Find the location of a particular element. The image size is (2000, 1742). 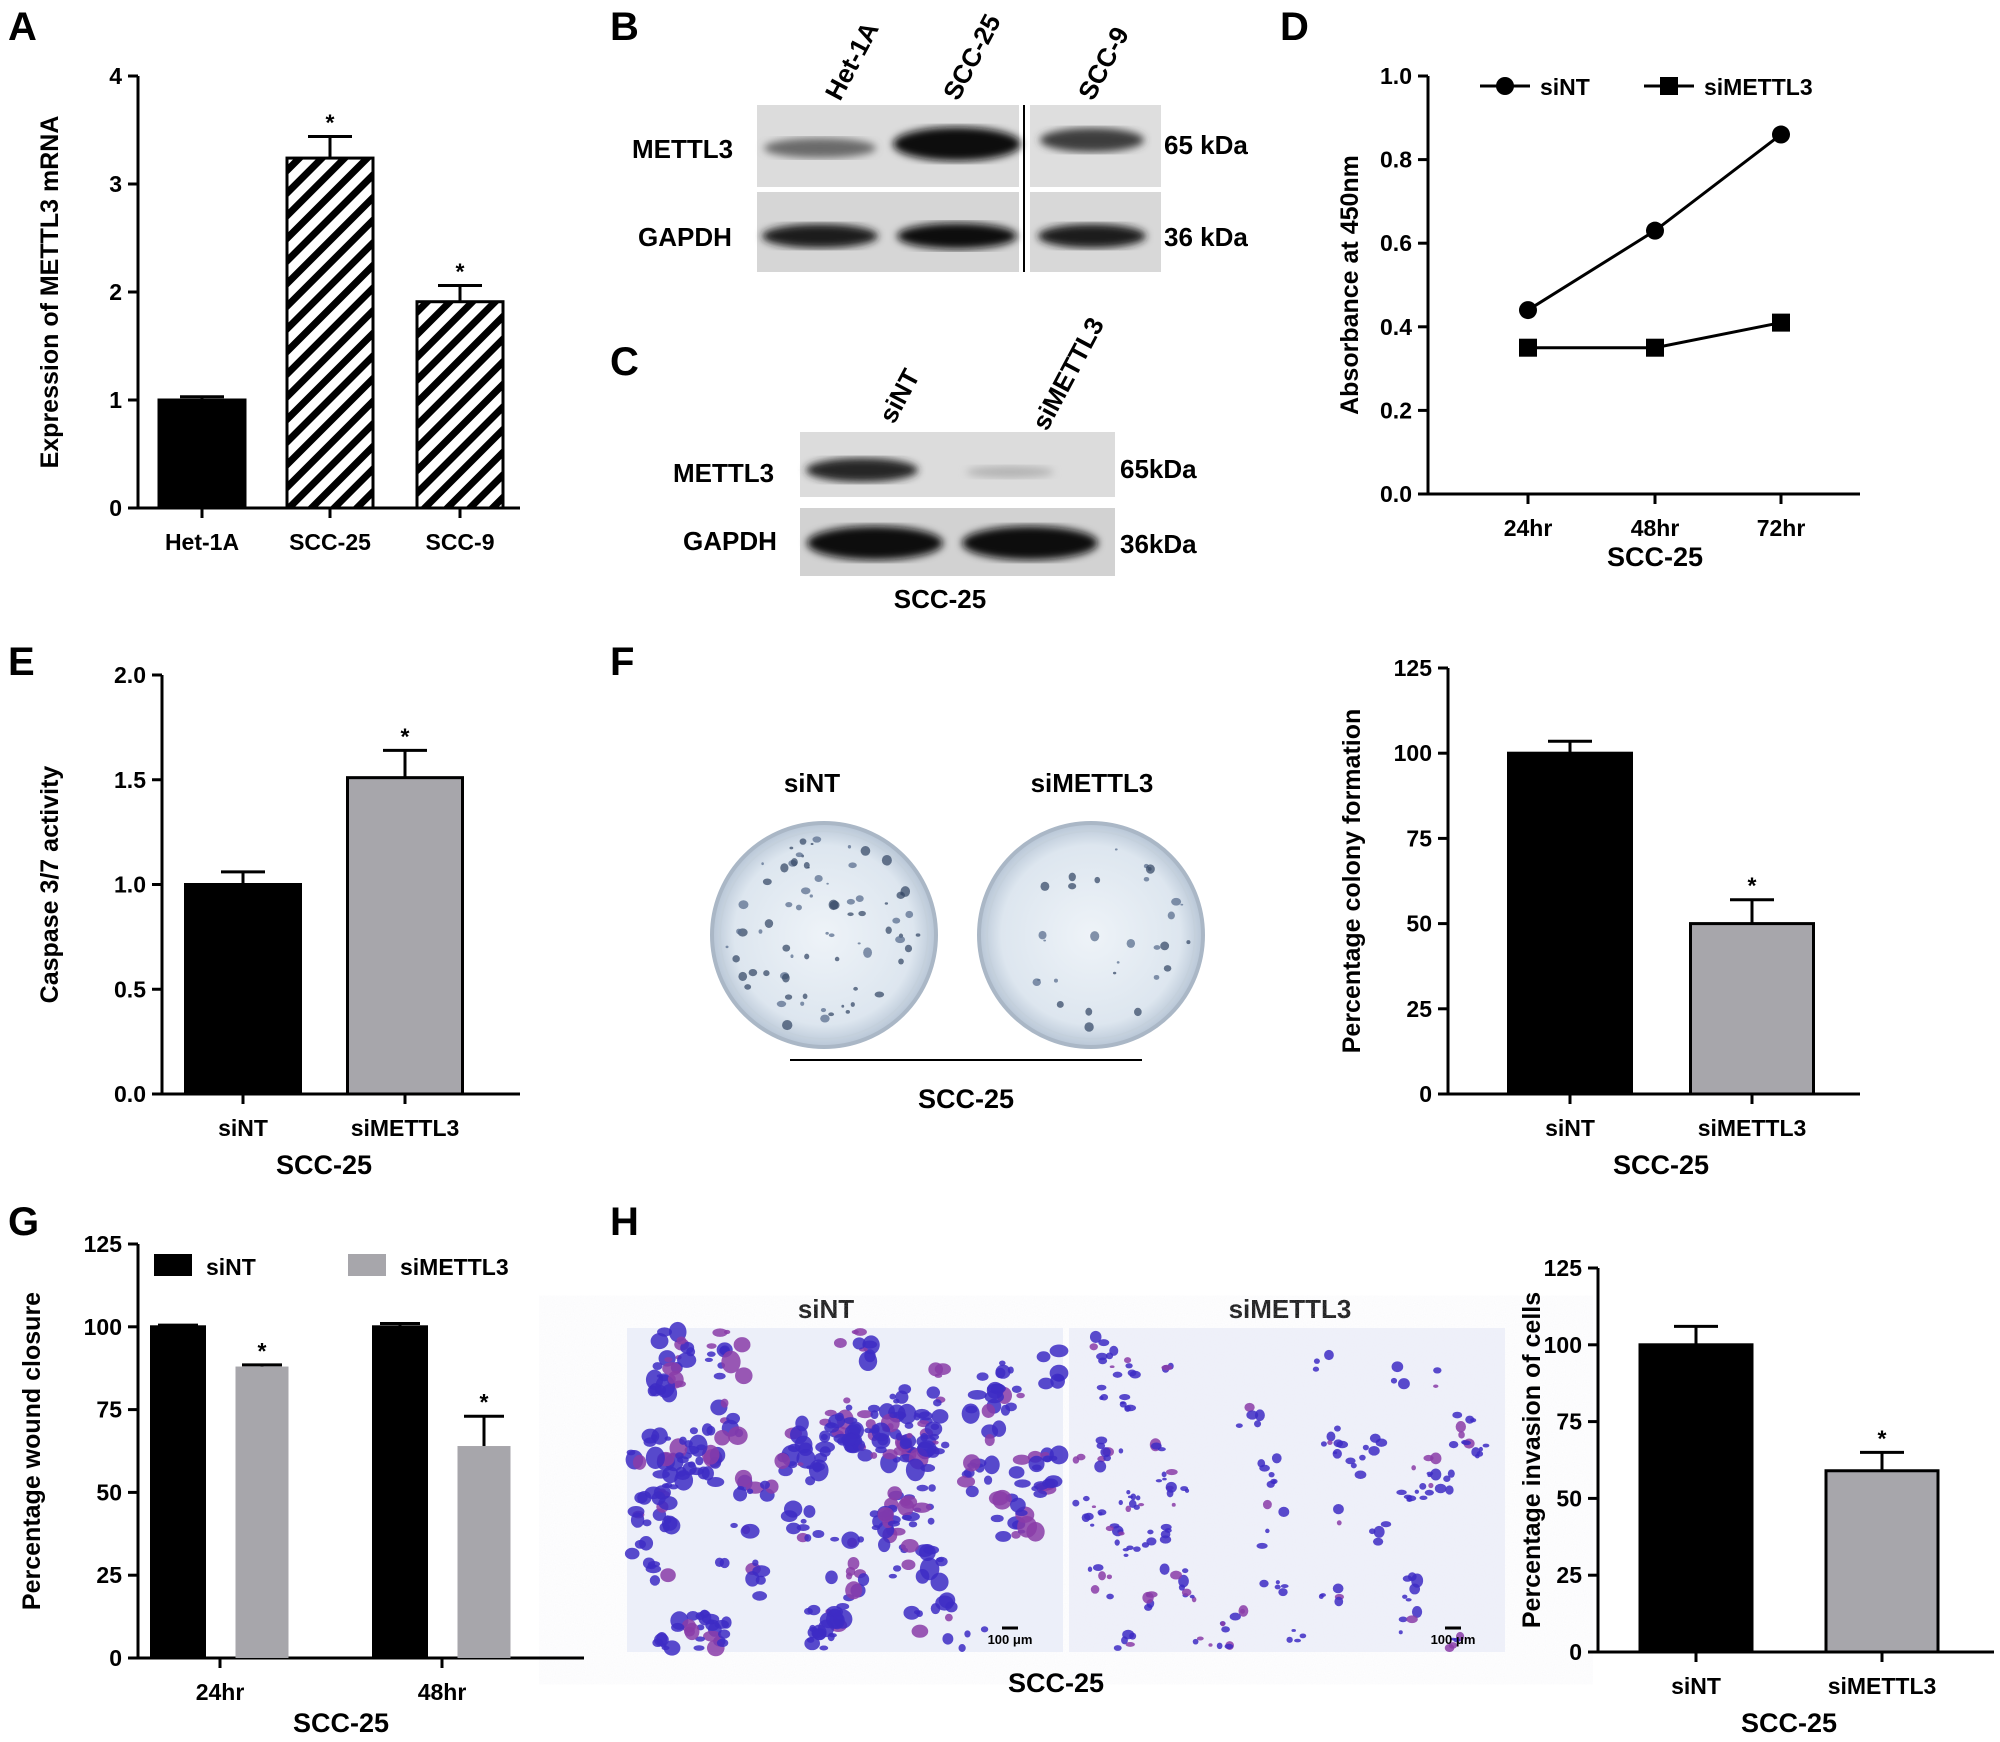

petri-dish-sint-rim is located at coordinates (824, 935).